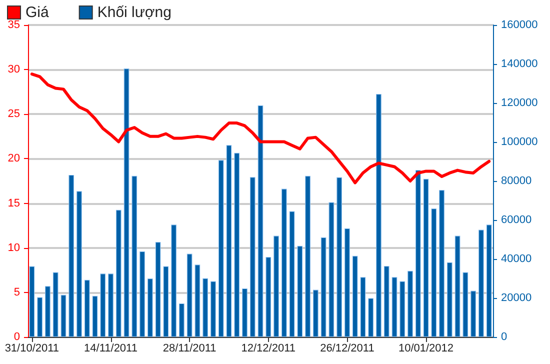 The width and height of the screenshot is (550, 364). Describe the element at coordinates (519, 103) in the screenshot. I see `y2-tick-label: 120000` at that location.